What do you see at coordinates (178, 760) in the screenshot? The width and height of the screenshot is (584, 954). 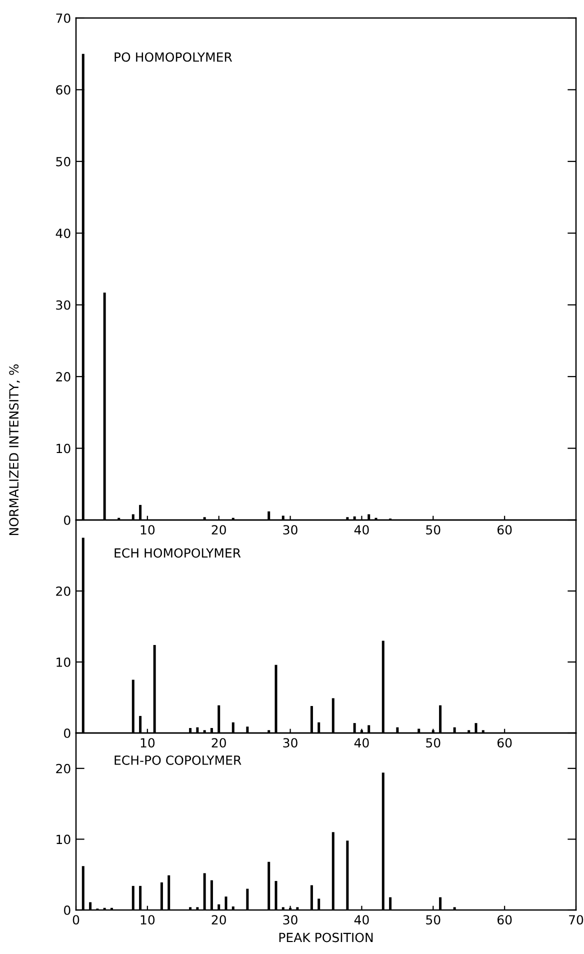 I see `text: ECH-PO COPOLYMER` at bounding box center [178, 760].